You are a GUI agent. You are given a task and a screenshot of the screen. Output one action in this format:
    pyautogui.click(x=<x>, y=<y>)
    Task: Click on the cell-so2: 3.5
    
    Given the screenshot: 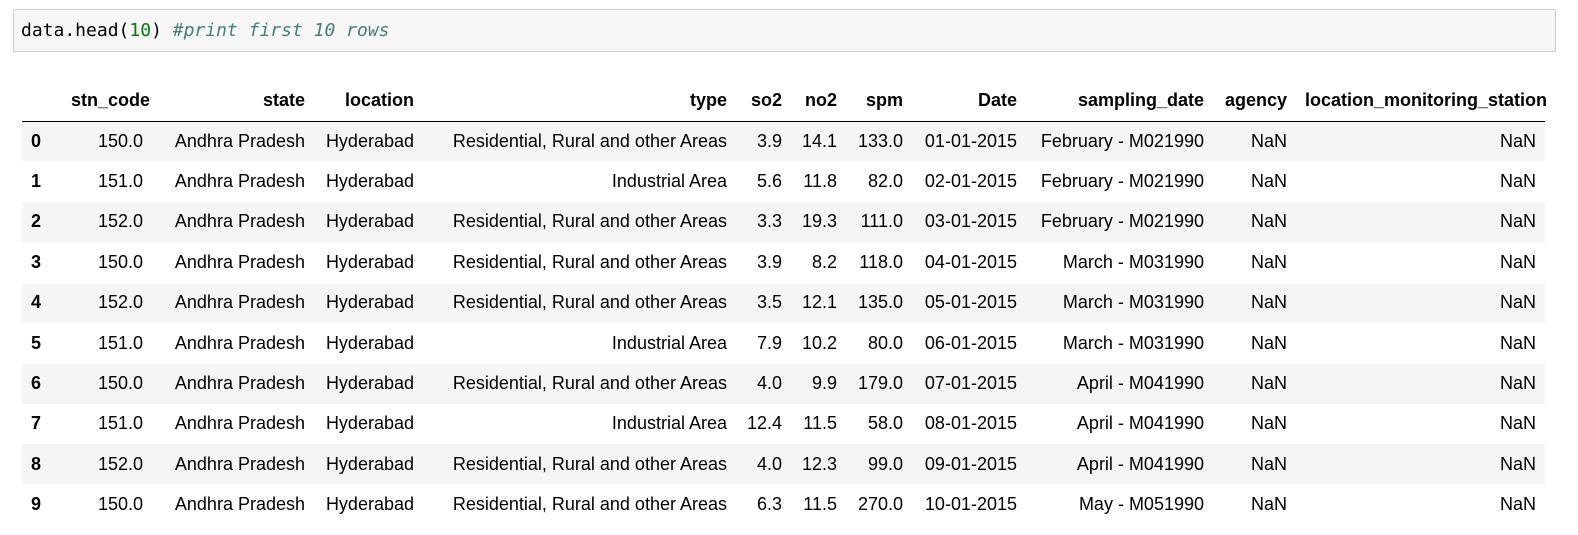 What is the action you would take?
    pyautogui.click(x=769, y=302)
    